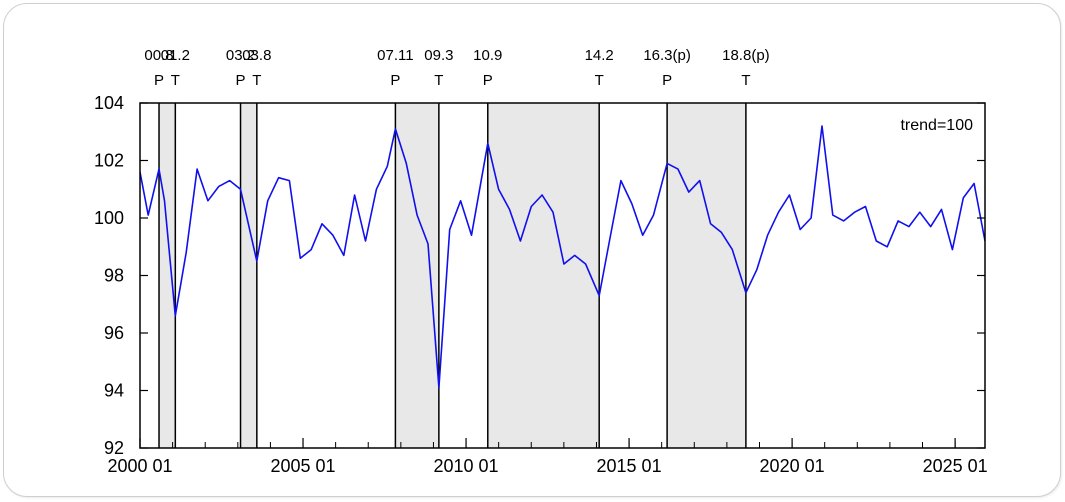  Describe the element at coordinates (599, 55) in the screenshot. I see `turning-point-date: 14.2` at that location.